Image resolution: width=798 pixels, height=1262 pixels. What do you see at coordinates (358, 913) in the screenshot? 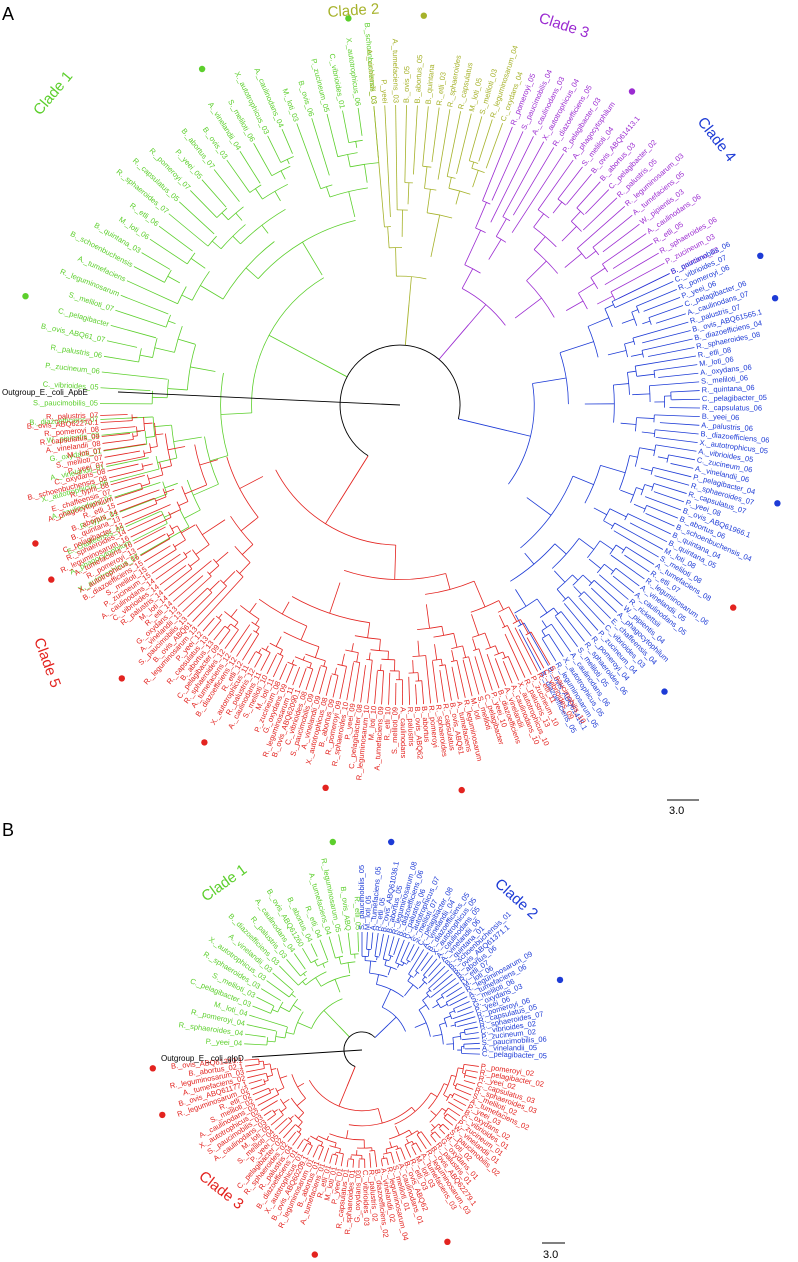
I see `leaf-label: R._etli_05` at bounding box center [358, 913].